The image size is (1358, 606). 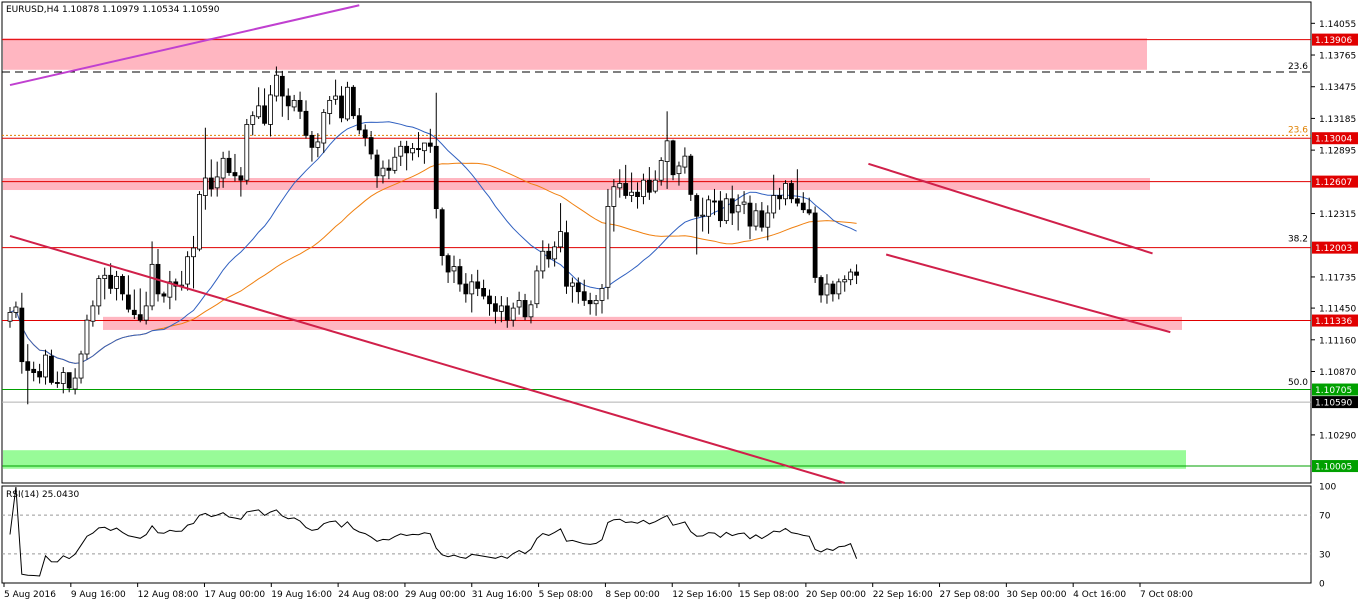 What do you see at coordinates (1325, 555) in the screenshot?
I see `rsi-tick-2: 30` at bounding box center [1325, 555].